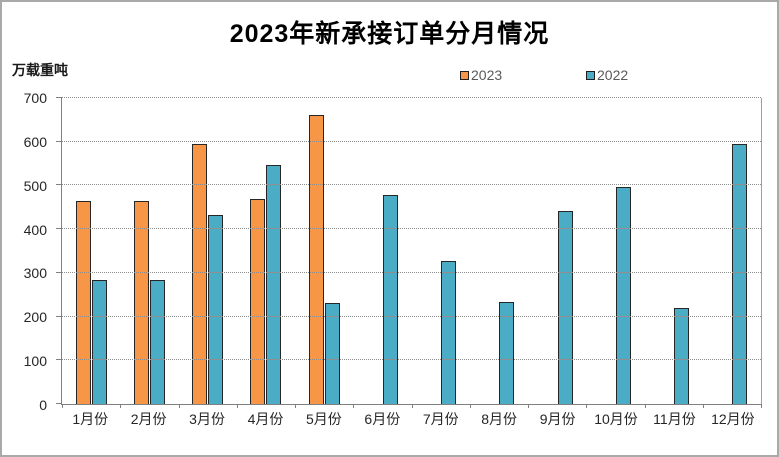  I want to click on x-tick-label-6: 6月份, so click(382, 419).